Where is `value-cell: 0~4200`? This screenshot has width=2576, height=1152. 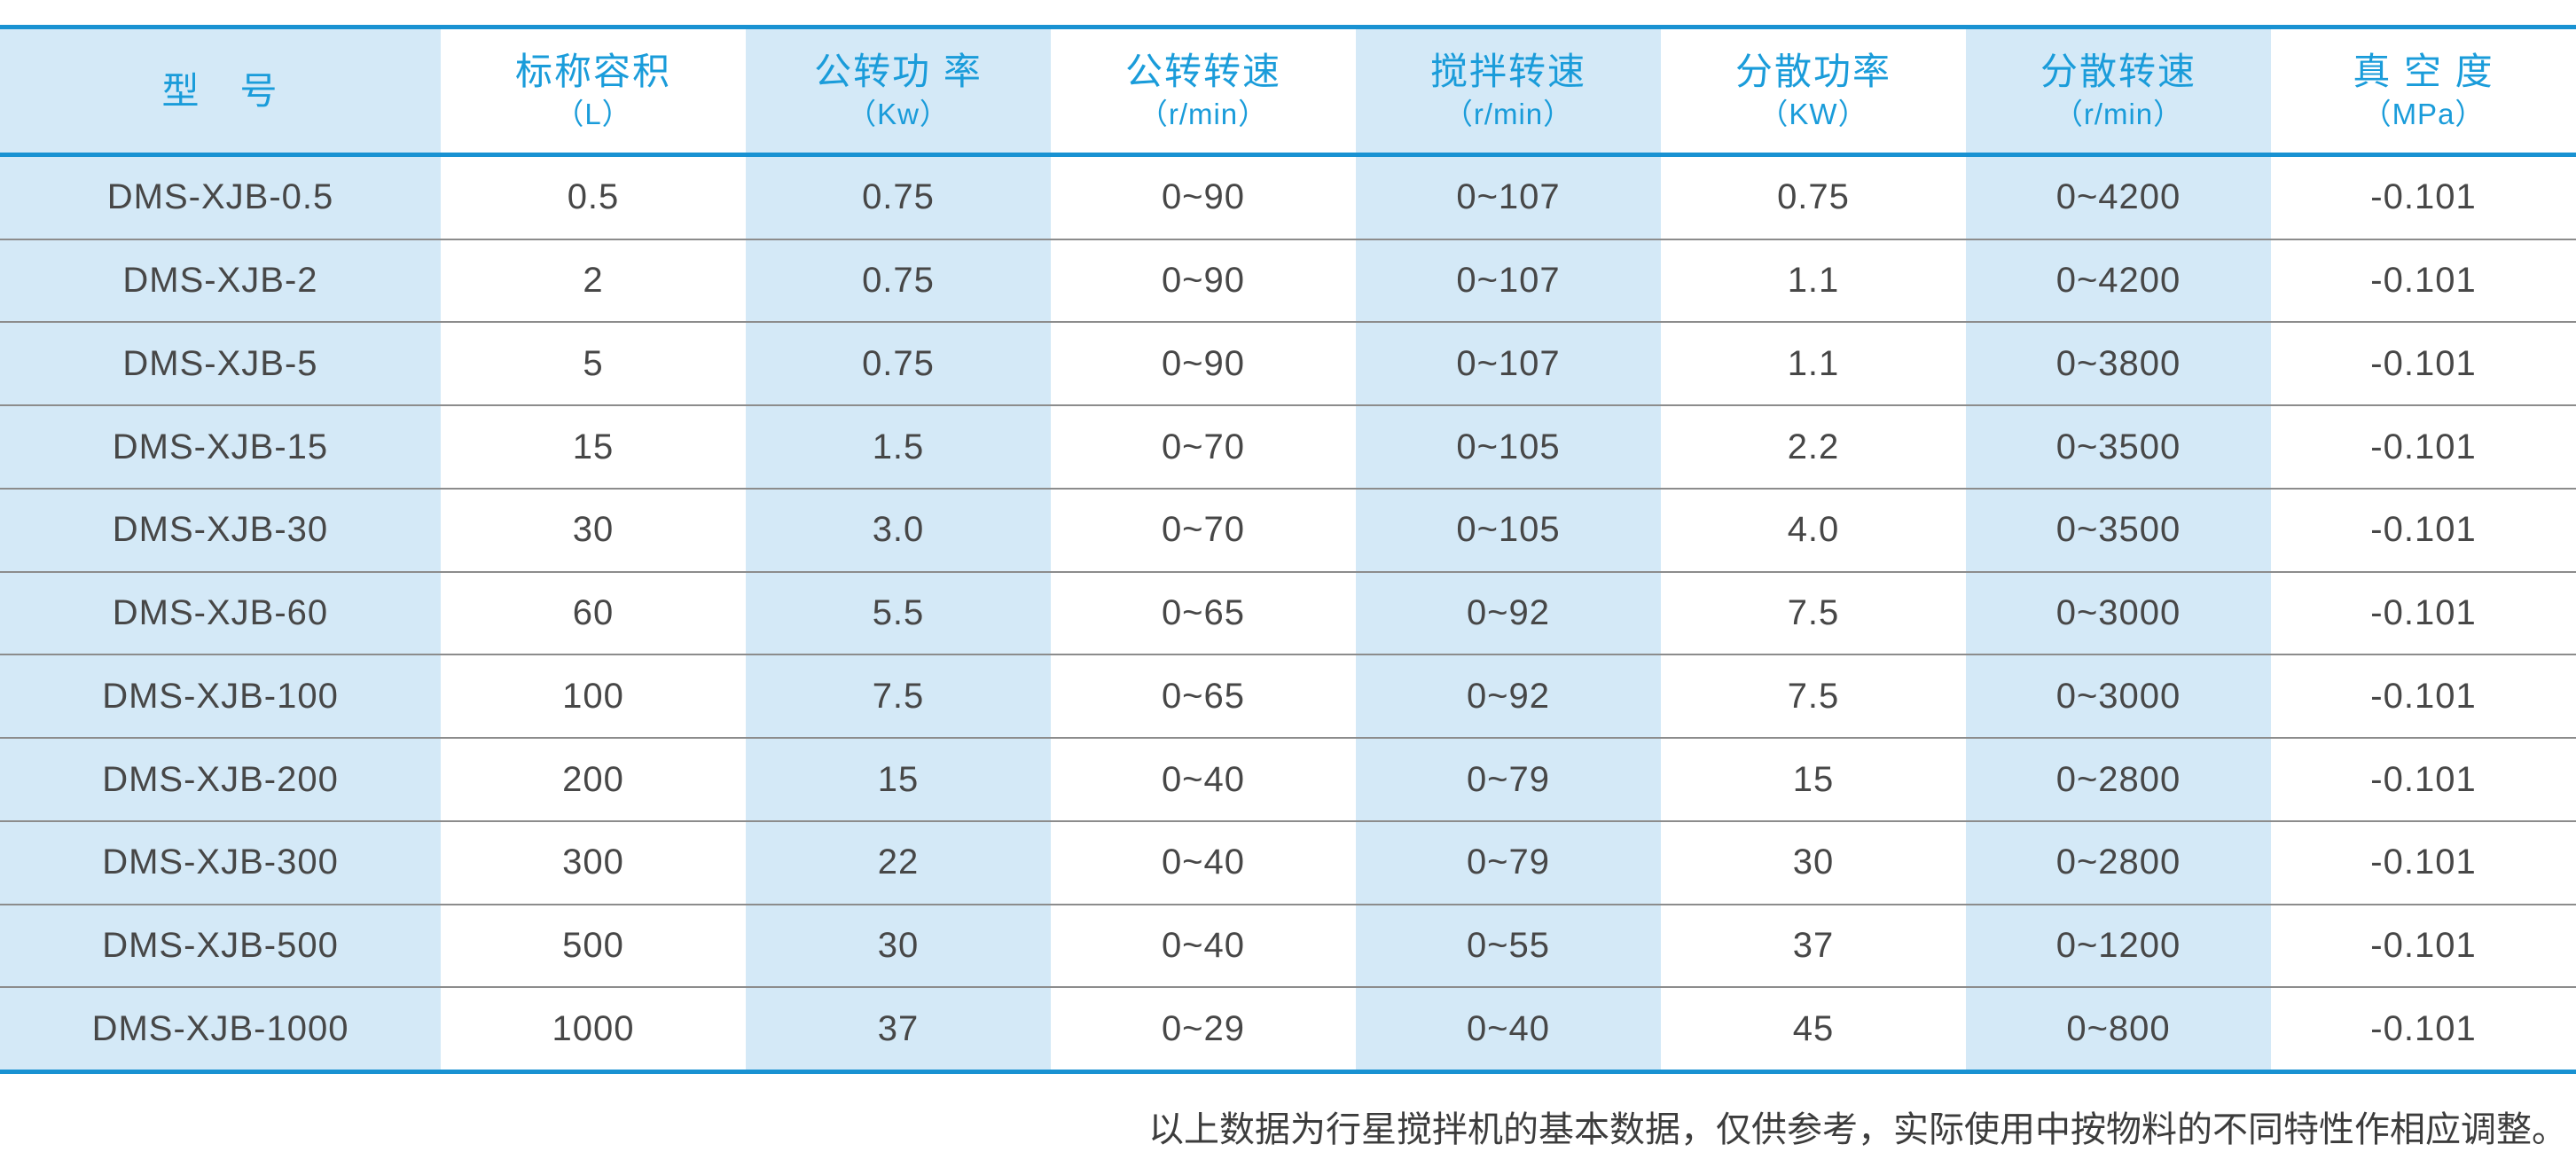
value-cell: 0~4200 is located at coordinates (2118, 280).